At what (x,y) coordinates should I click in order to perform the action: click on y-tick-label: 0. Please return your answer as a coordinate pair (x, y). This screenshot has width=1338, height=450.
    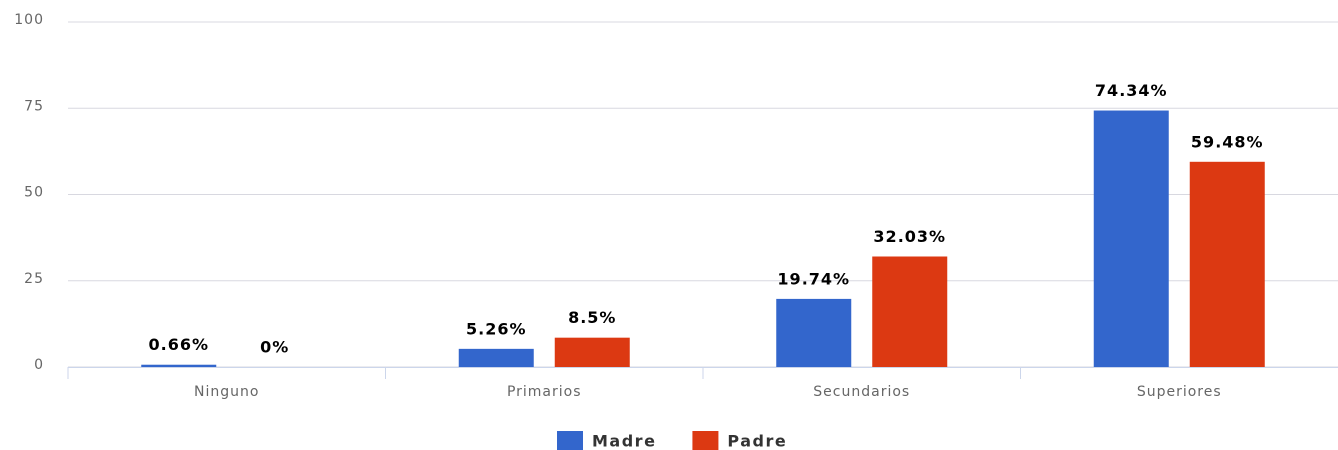
    Looking at the image, I should click on (39, 365).